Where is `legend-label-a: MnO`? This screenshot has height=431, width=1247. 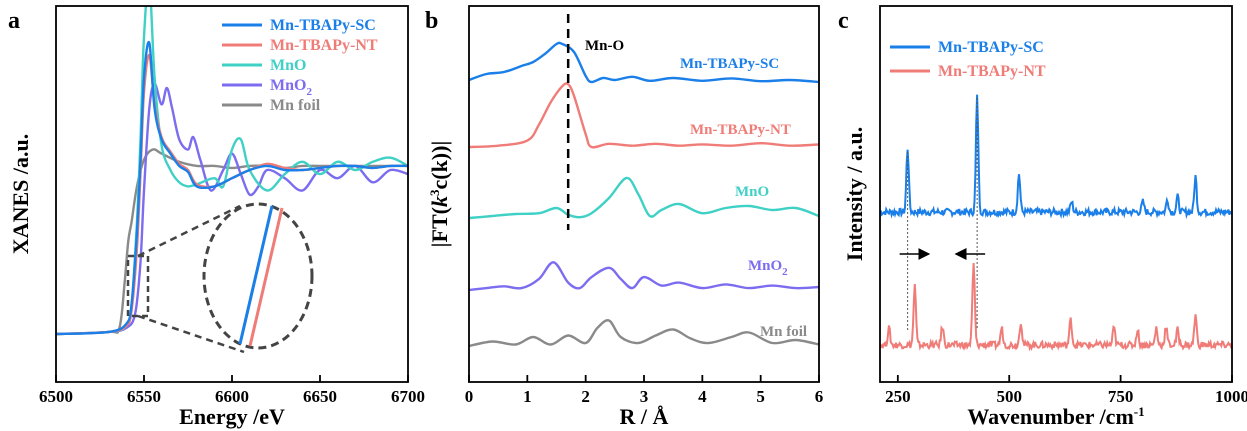
legend-label-a: MnO is located at coordinates (288, 65).